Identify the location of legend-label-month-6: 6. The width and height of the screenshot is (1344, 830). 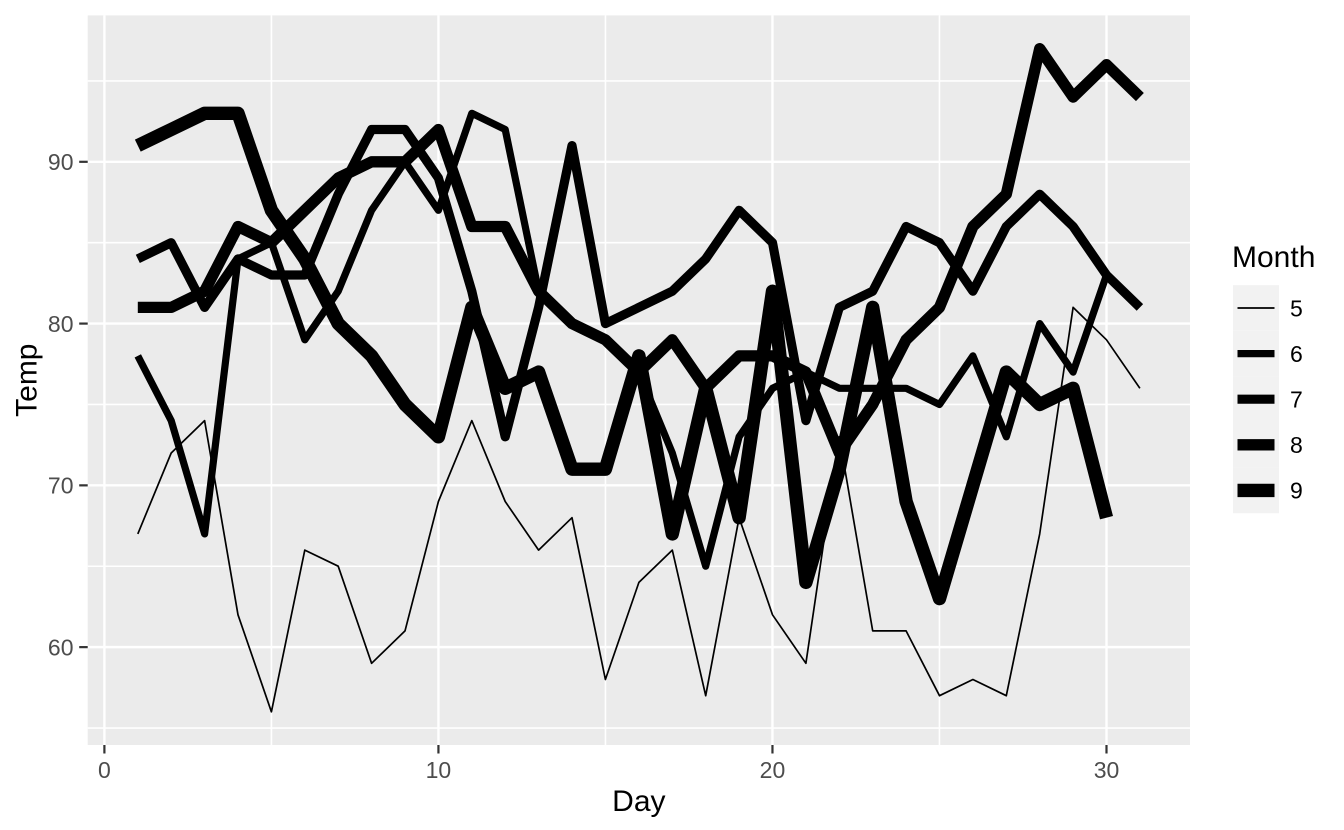
(1296, 354).